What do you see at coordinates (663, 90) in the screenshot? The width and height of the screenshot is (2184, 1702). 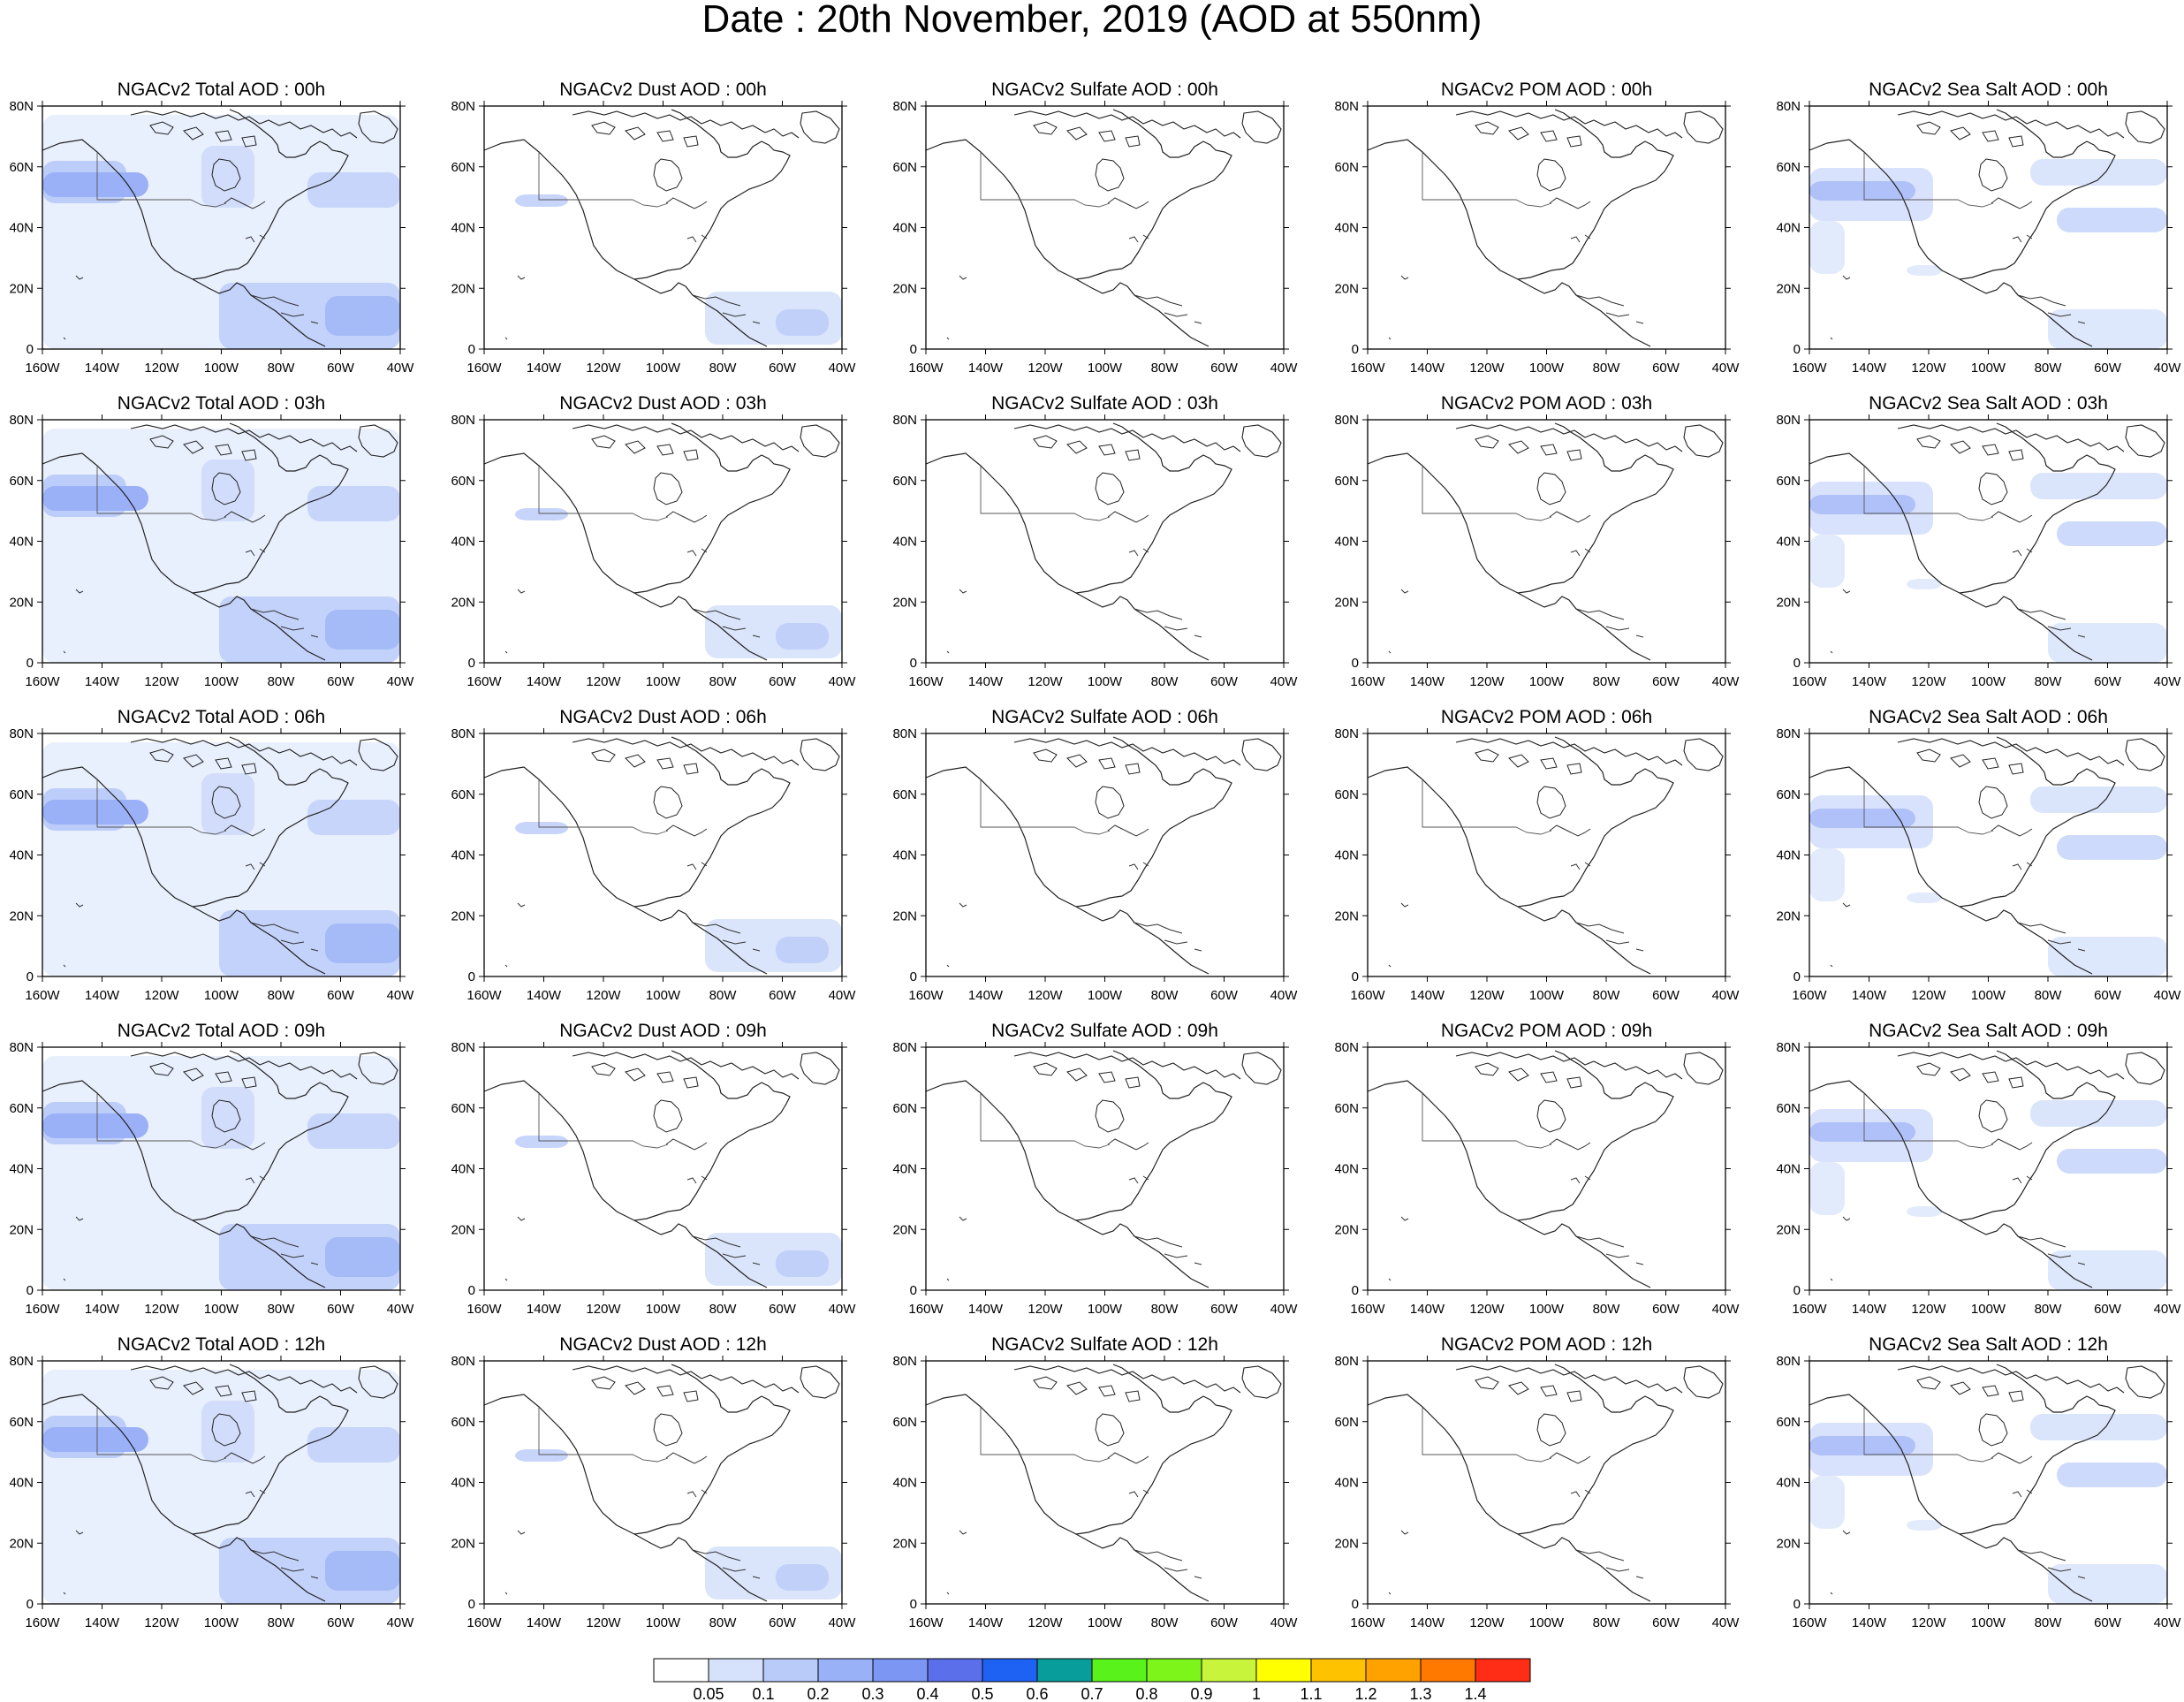 I see `panel-title: NGACv2 Dust AOD : 00h` at bounding box center [663, 90].